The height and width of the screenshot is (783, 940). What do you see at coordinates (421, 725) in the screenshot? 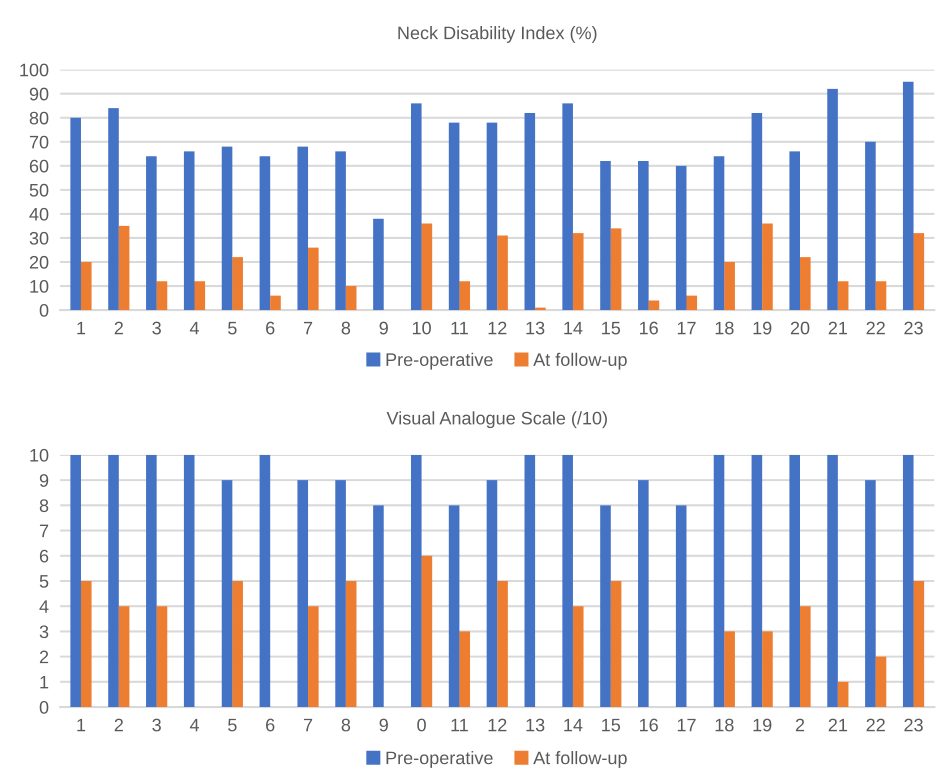
I see `x-tick-label: 0` at bounding box center [421, 725].